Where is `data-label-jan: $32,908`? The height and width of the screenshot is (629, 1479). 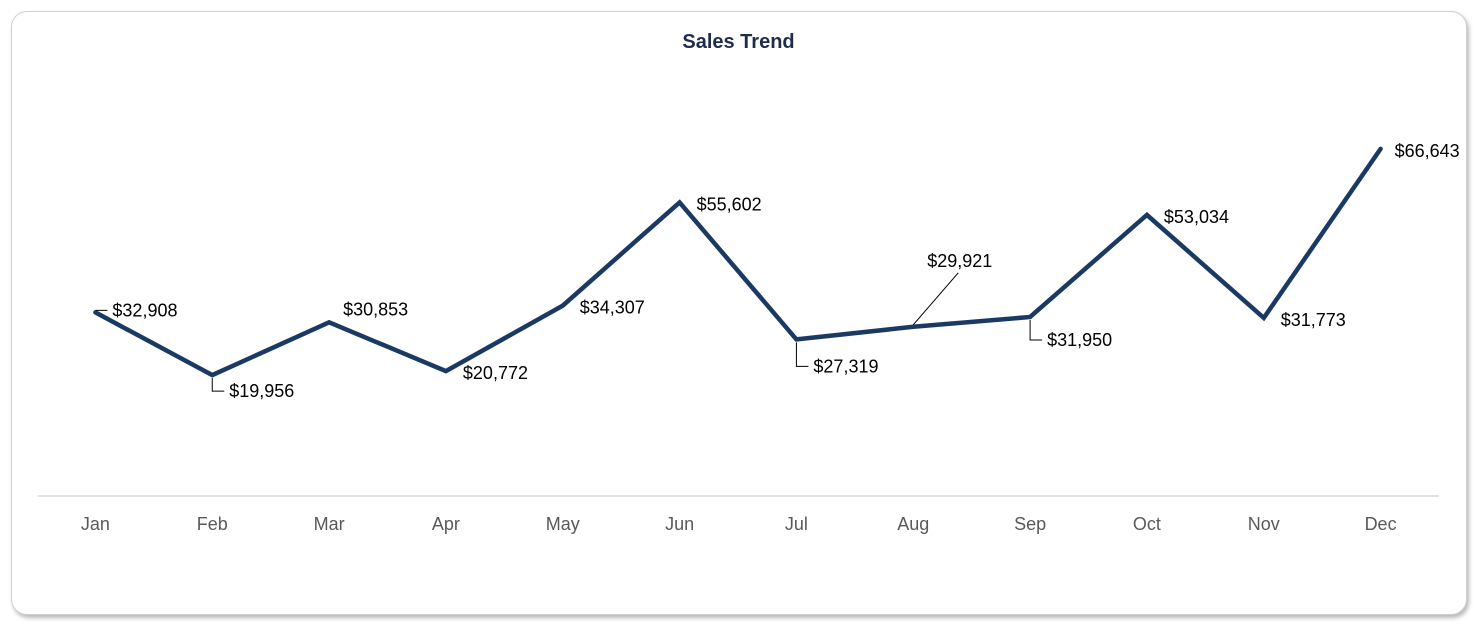
data-label-jan: $32,908 is located at coordinates (144, 310).